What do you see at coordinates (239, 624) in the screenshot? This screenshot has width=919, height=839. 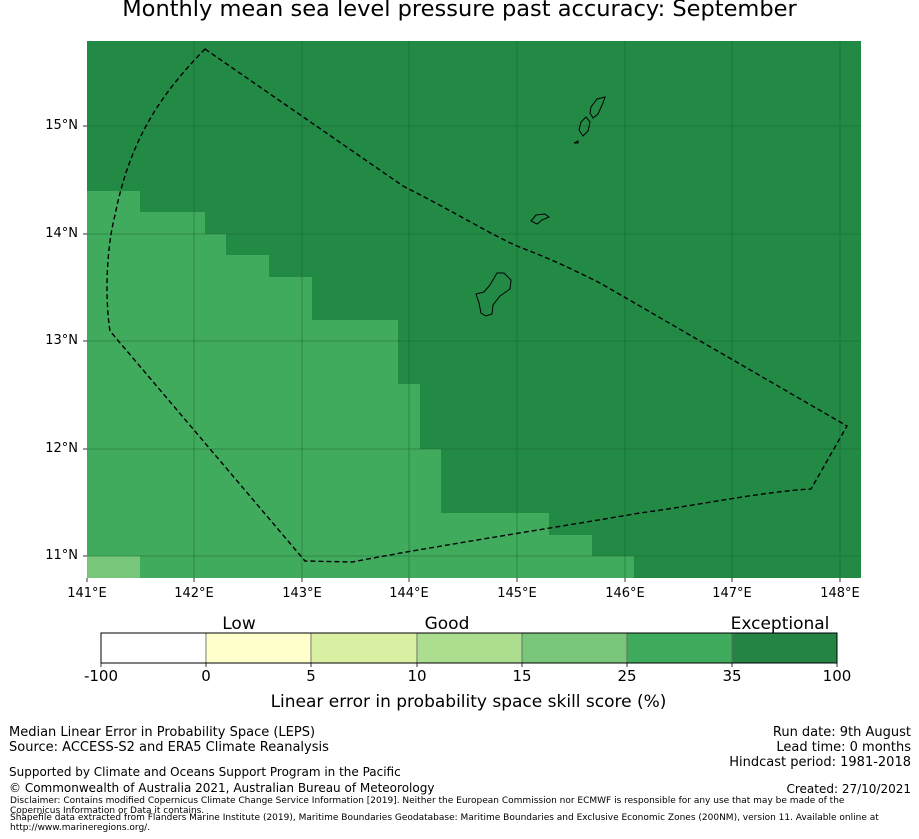 I see `level-label-low: Low` at bounding box center [239, 624].